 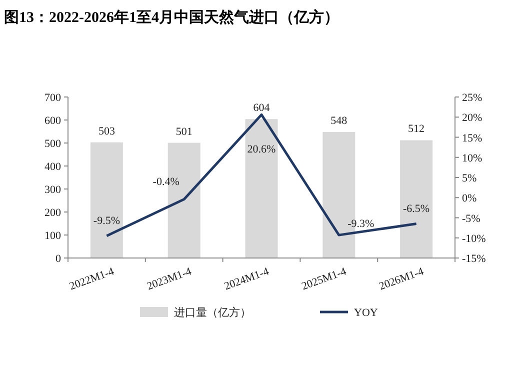 I want to click on y-tick-label: 600, so click(x=53, y=121).